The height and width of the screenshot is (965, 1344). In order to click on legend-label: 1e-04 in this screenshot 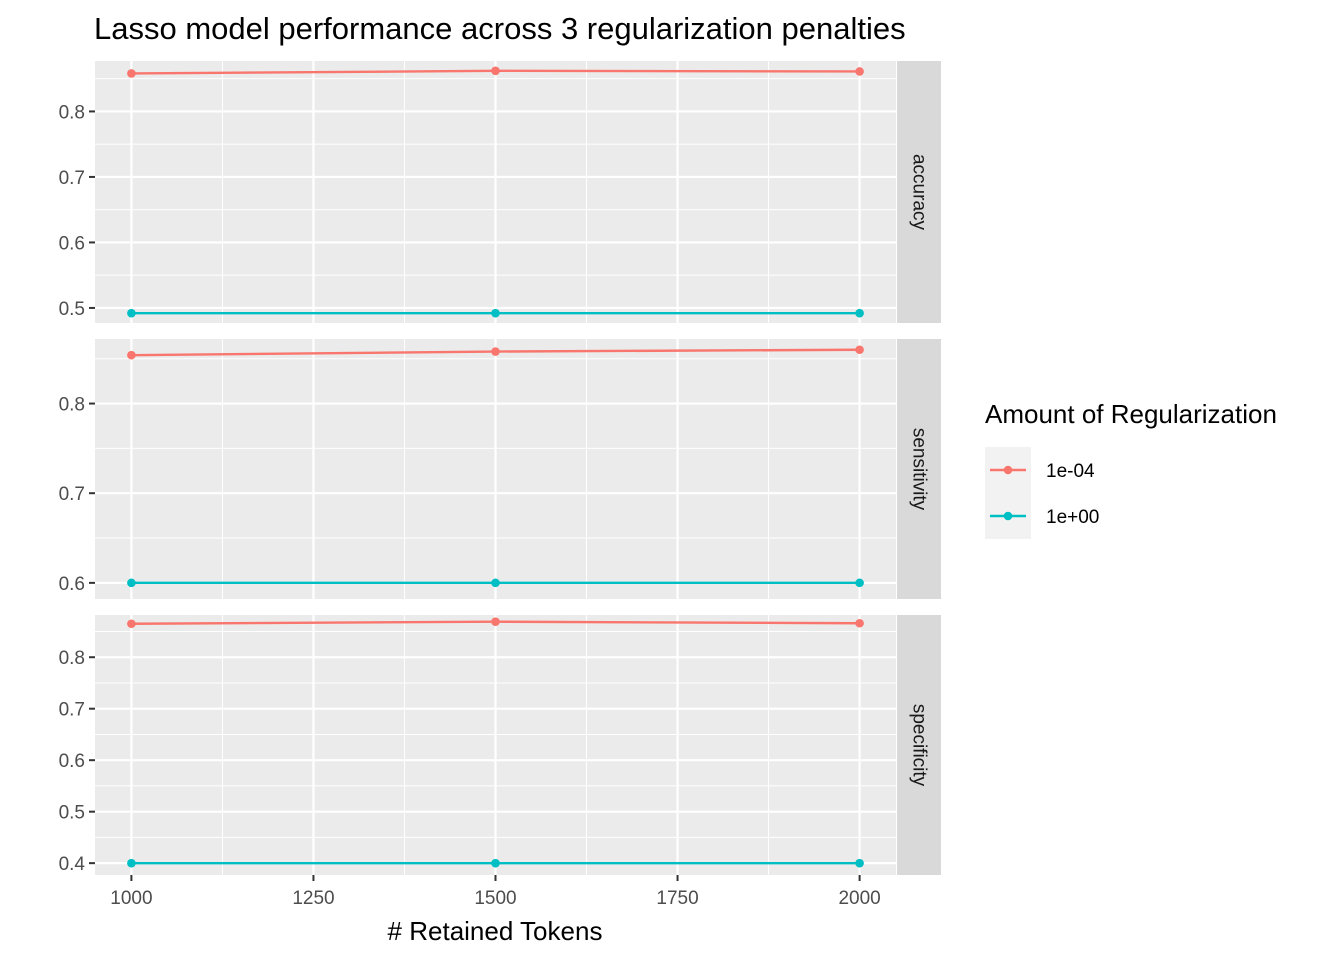, I will do `click(1070, 471)`.